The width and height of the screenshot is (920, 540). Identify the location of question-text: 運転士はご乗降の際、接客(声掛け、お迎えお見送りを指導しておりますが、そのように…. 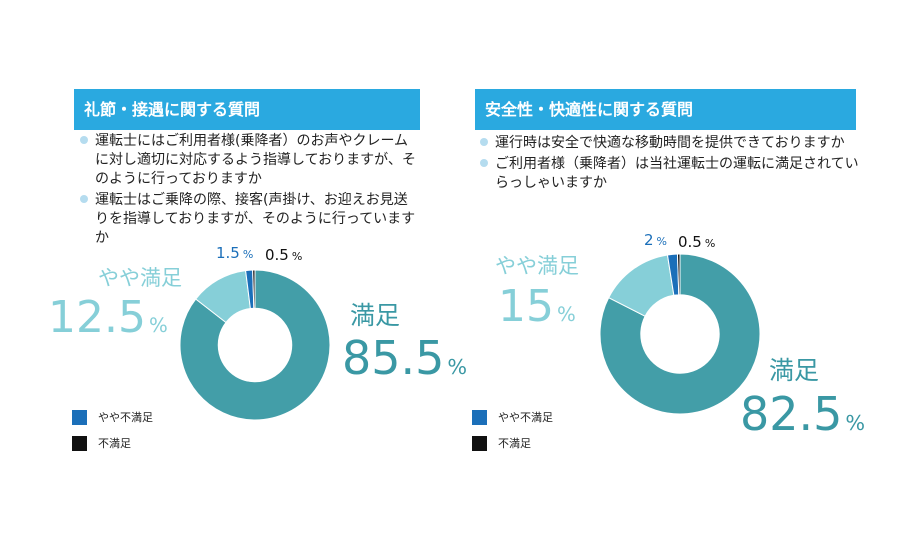
(255, 219).